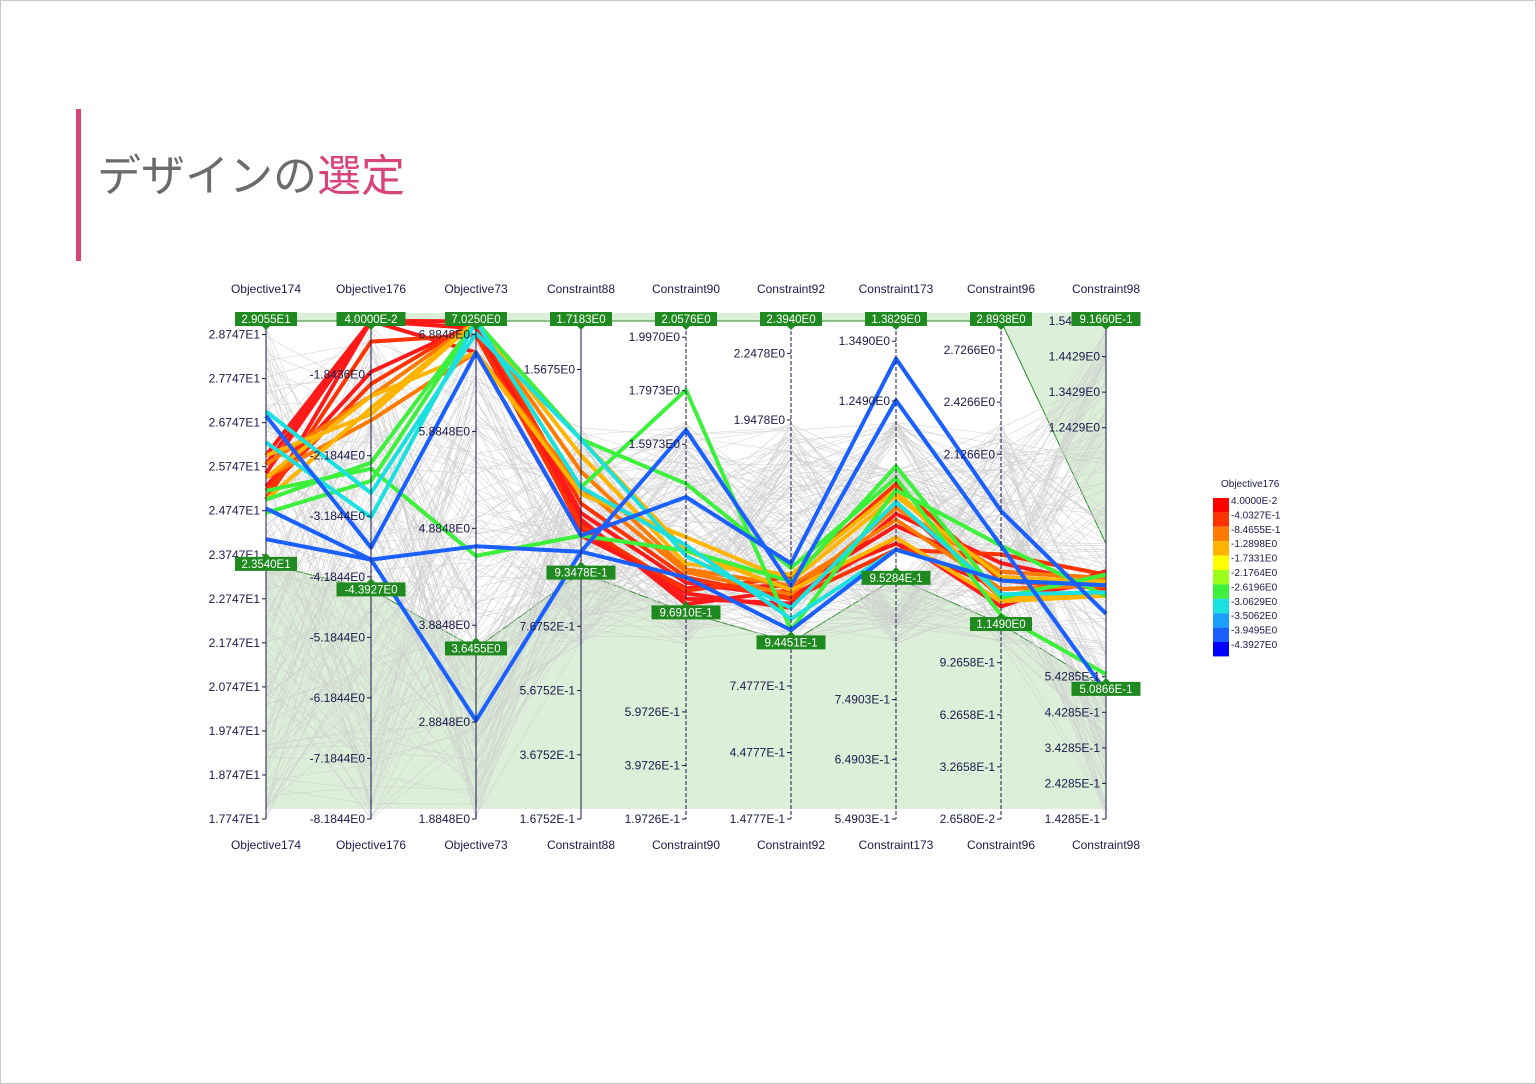 The width and height of the screenshot is (1536, 1084). I want to click on tick-label: 6.4903E-1, so click(863, 759).